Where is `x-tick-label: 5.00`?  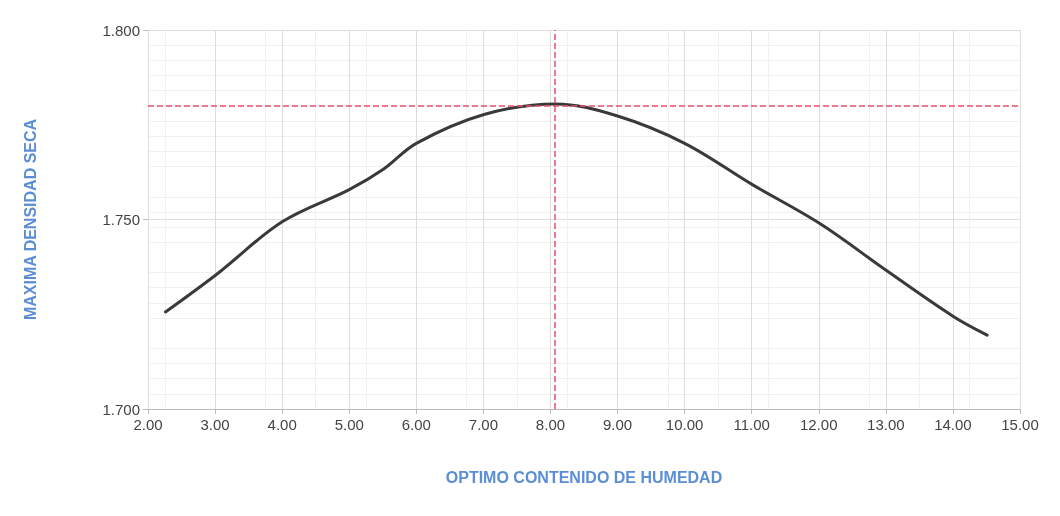
x-tick-label: 5.00 is located at coordinates (349, 424).